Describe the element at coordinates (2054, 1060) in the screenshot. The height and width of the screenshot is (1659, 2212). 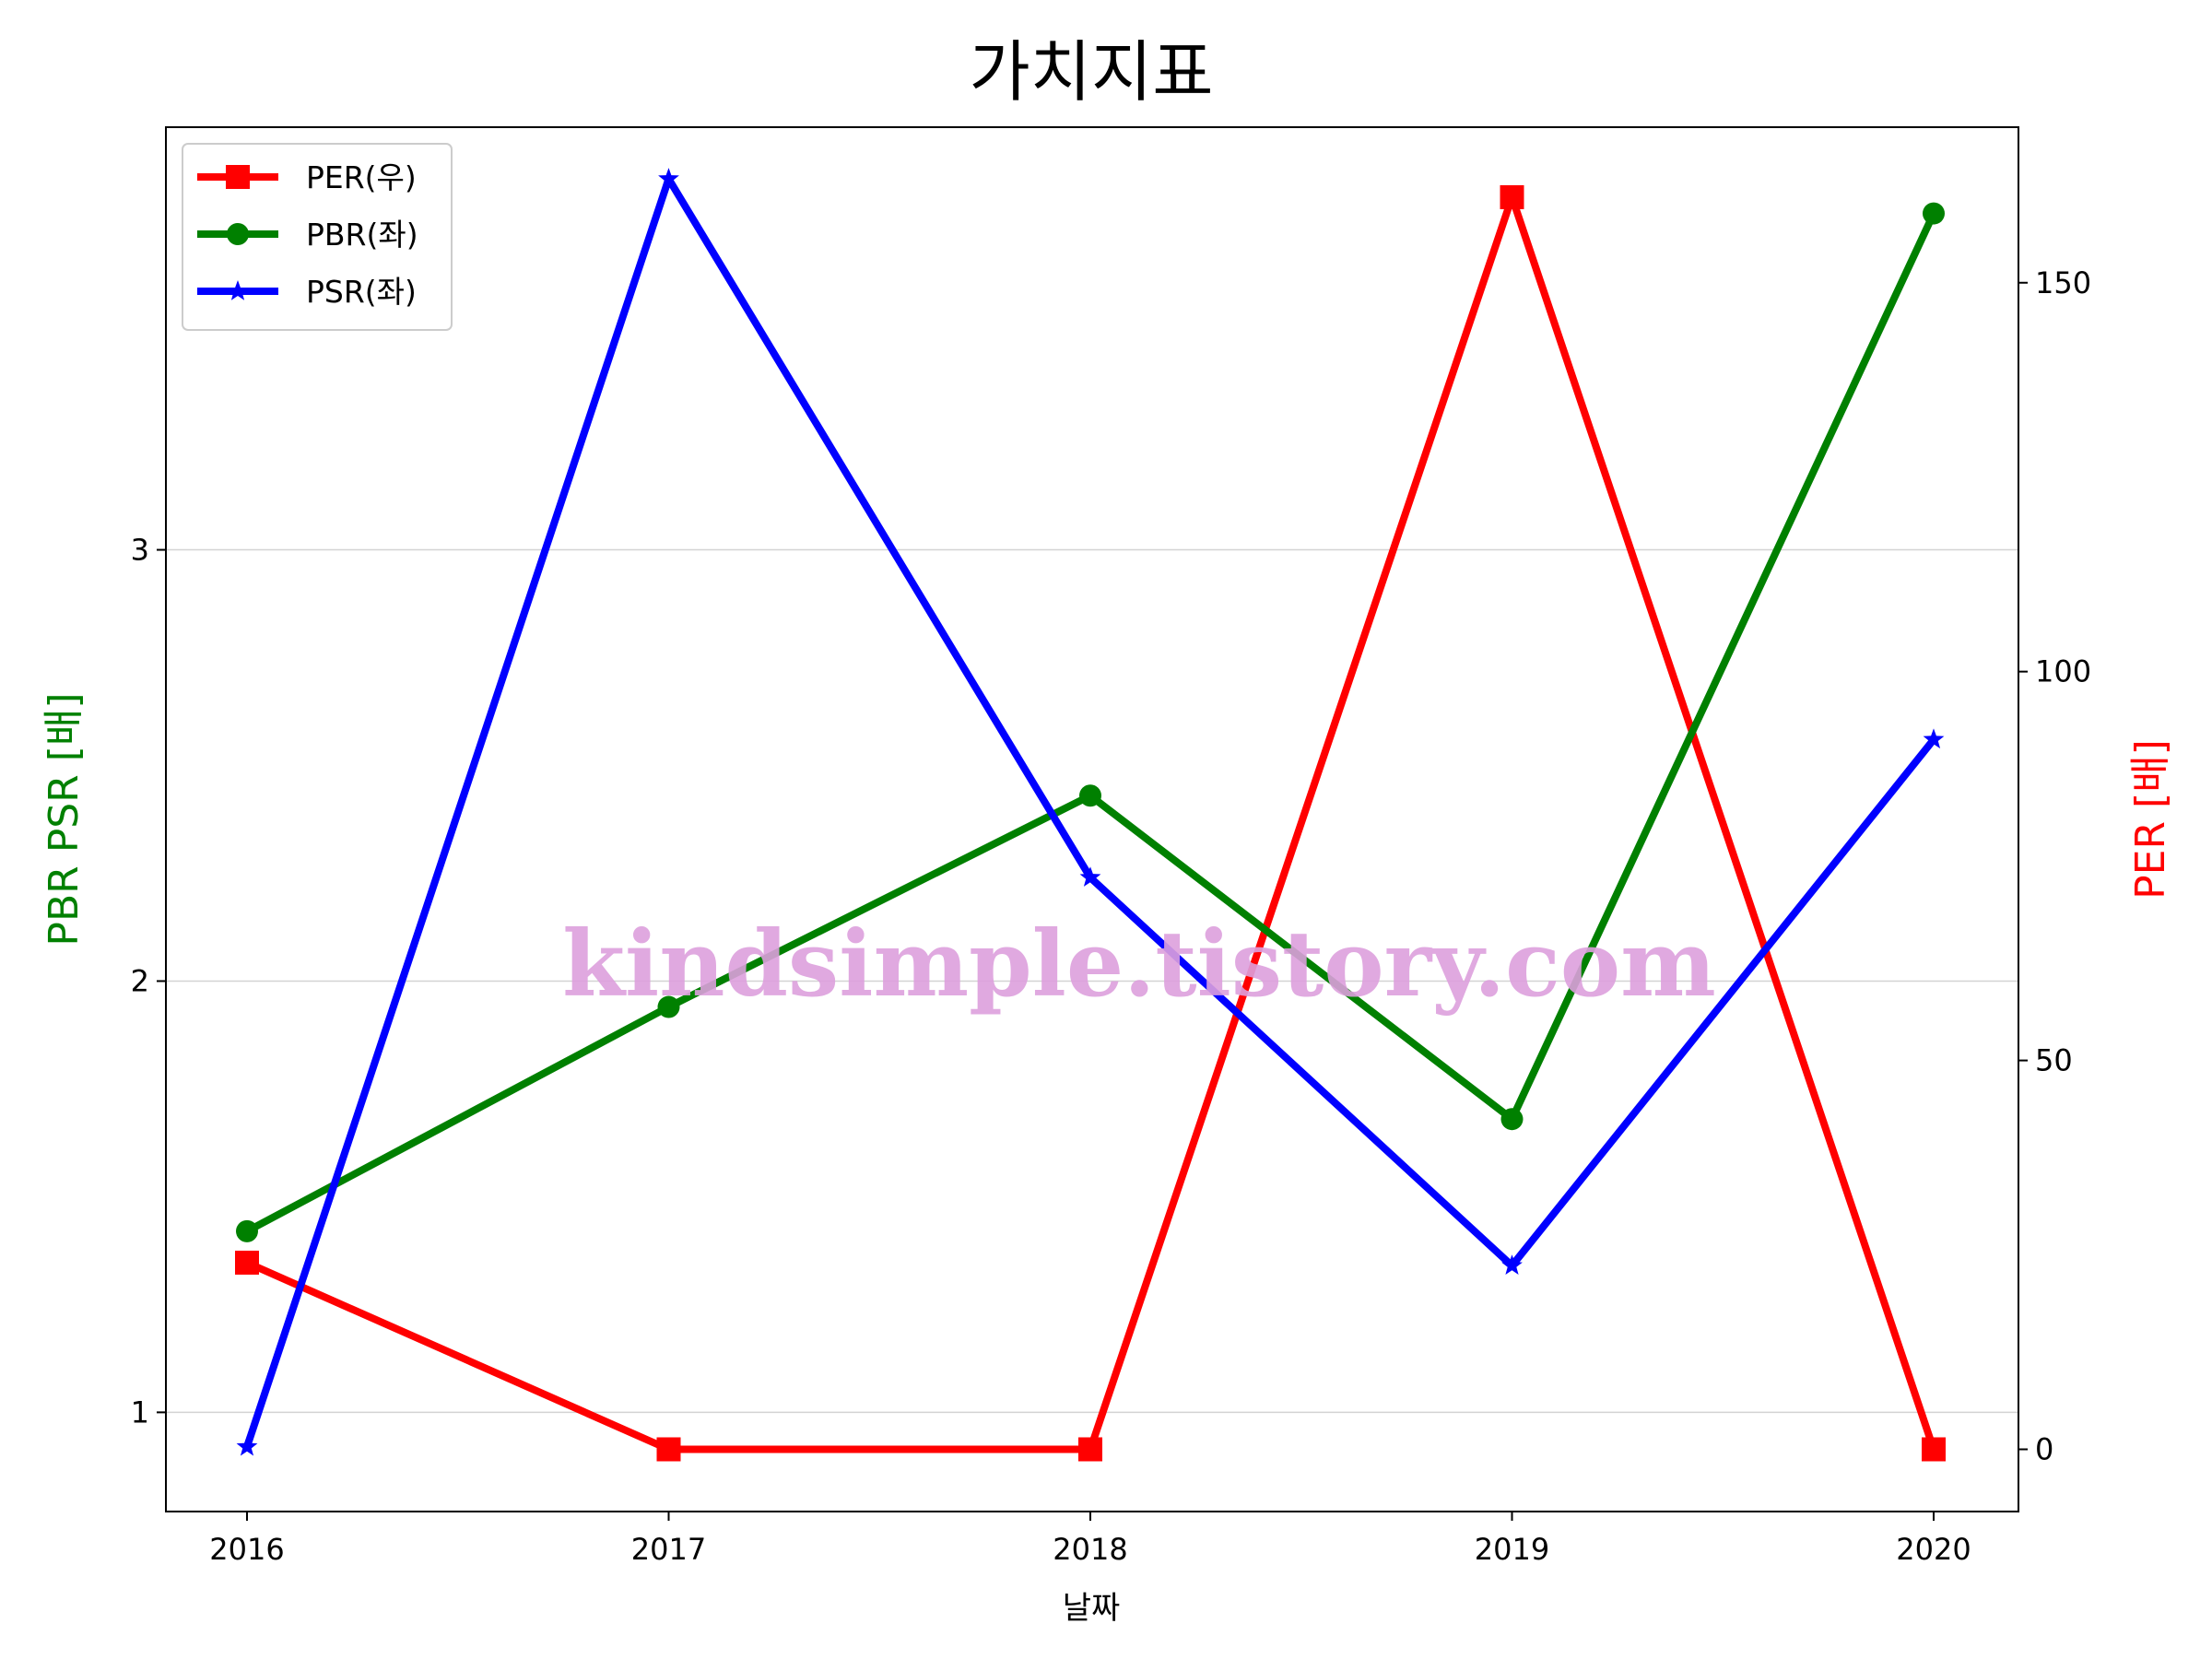
I see `y-right-tick-label: 50` at that location.